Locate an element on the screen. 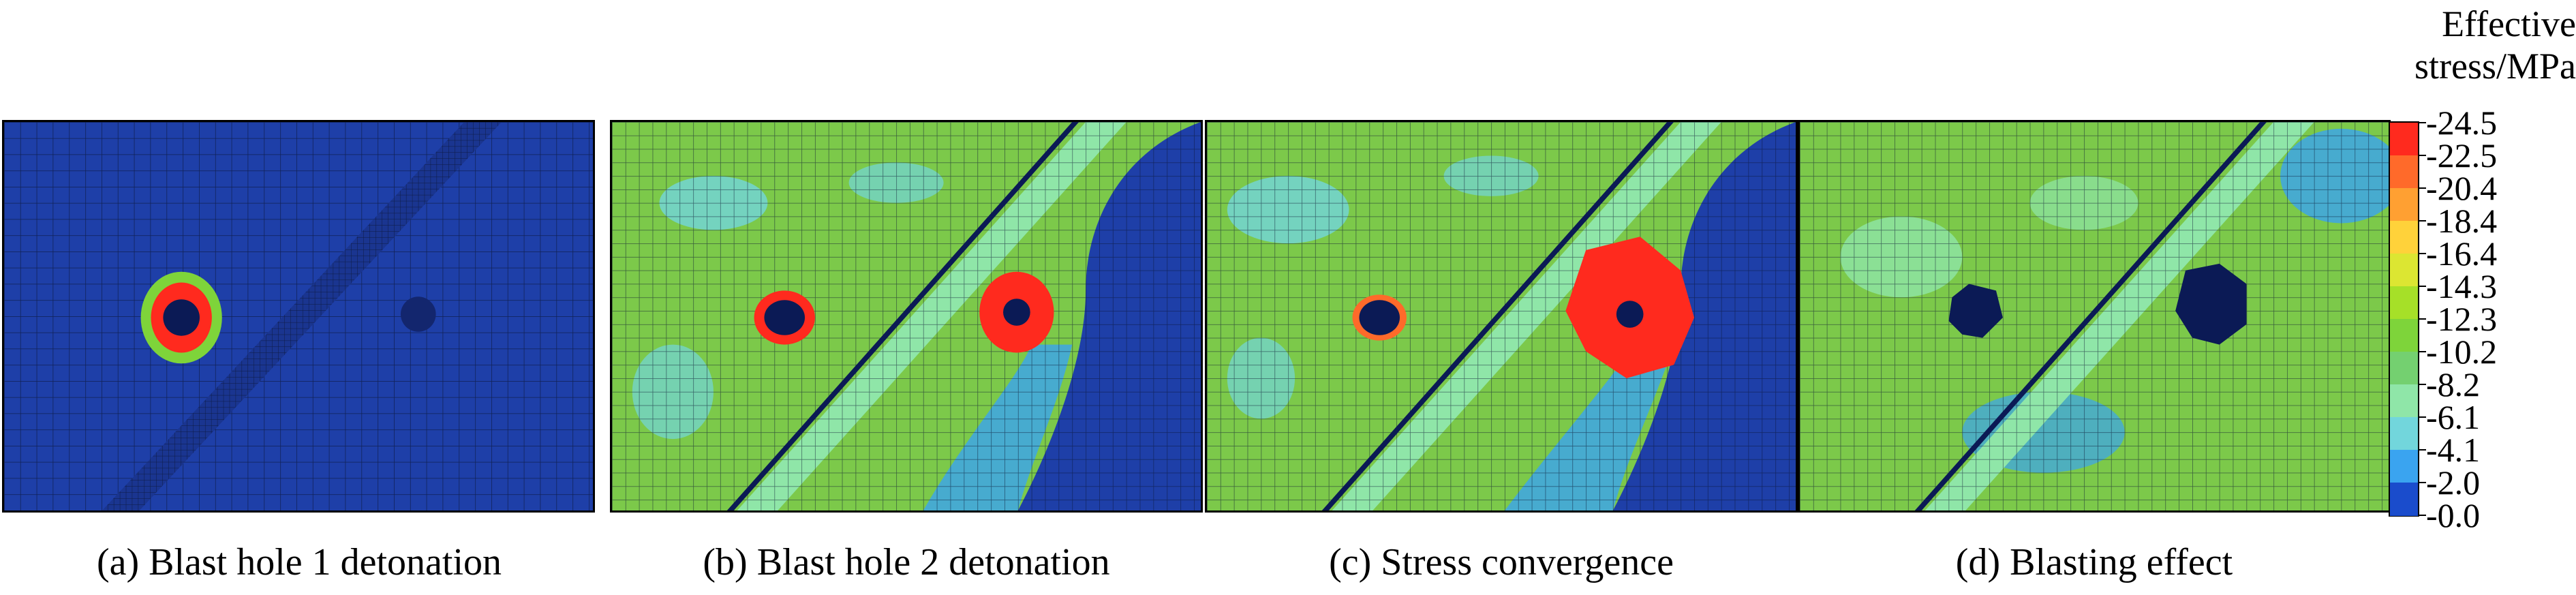 Image resolution: width=2576 pixels, height=595 pixels. colorbar-tick-label: -20.4 is located at coordinates (2462, 188).